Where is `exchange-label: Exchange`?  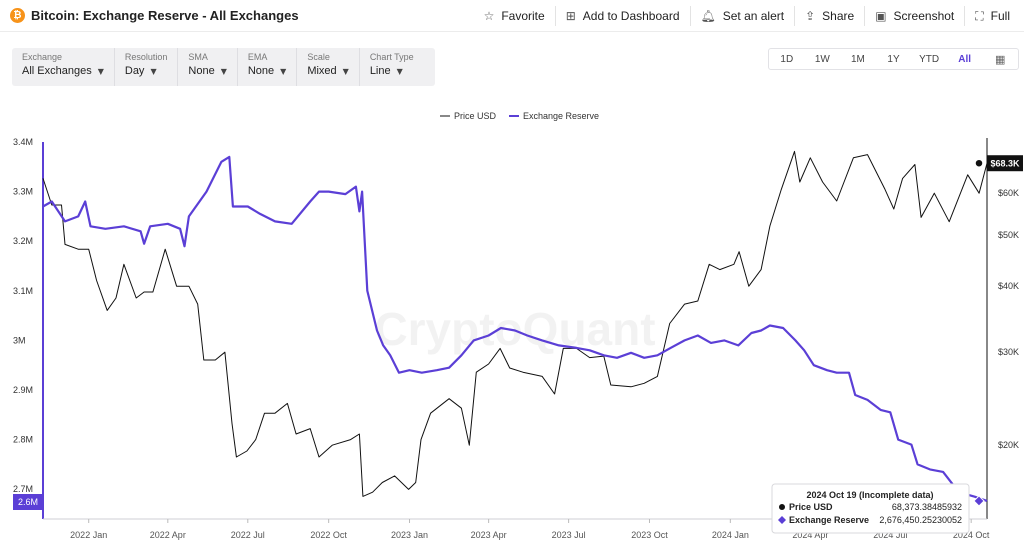 exchange-label: Exchange is located at coordinates (42, 57).